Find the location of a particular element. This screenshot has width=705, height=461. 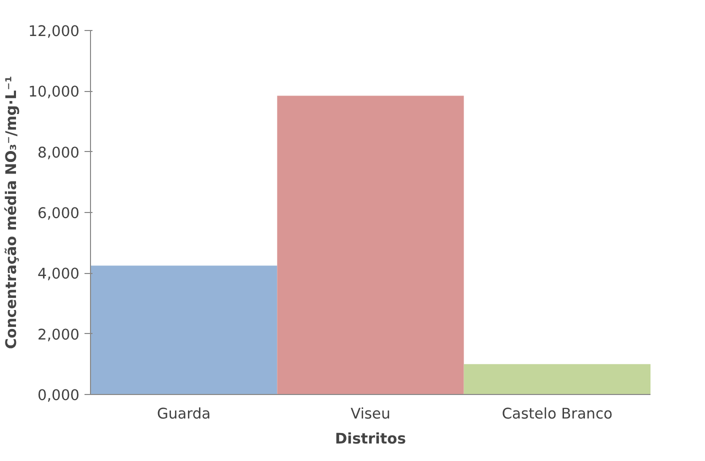

y-tick-label: 10,000 is located at coordinates (54, 92).